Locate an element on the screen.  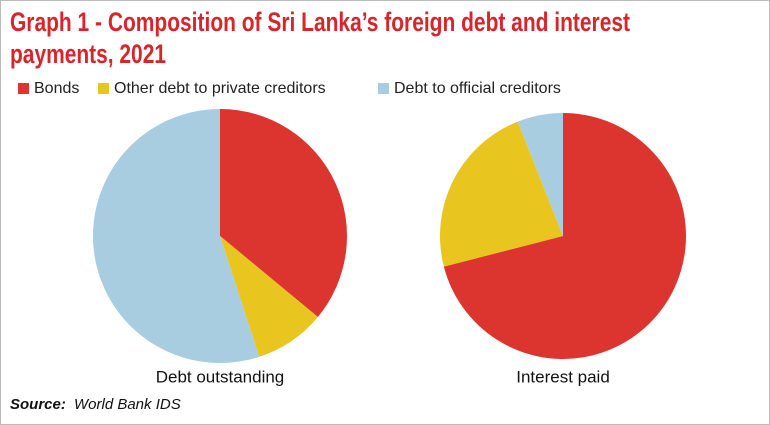
legend-label: Bonds is located at coordinates (56, 88).